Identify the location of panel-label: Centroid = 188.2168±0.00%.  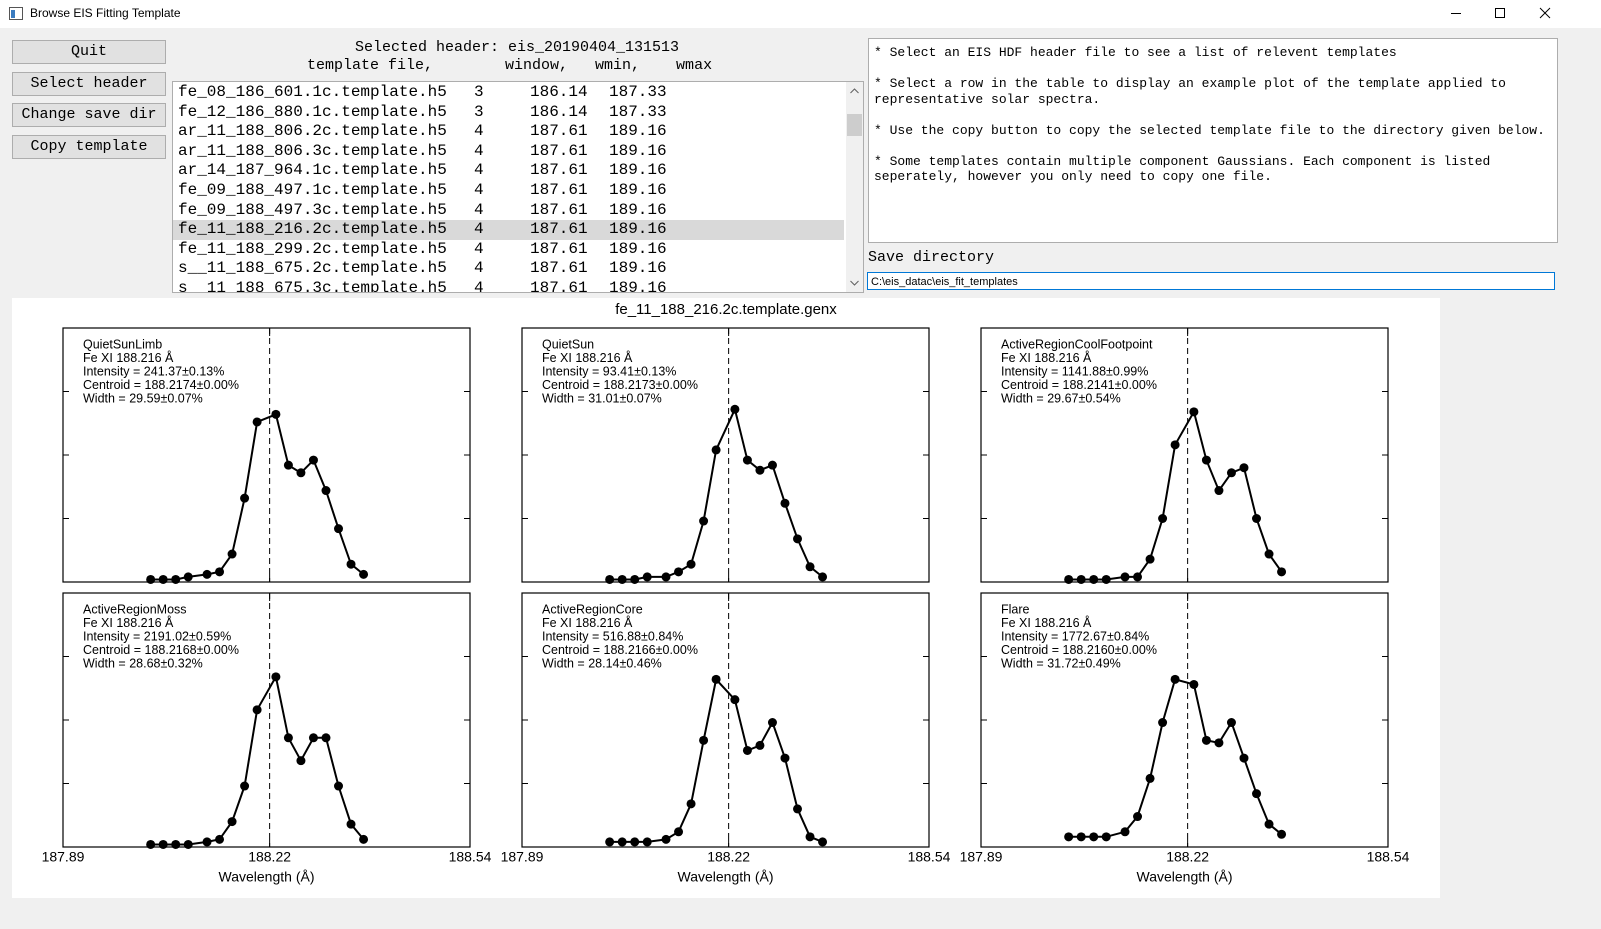
(161, 650).